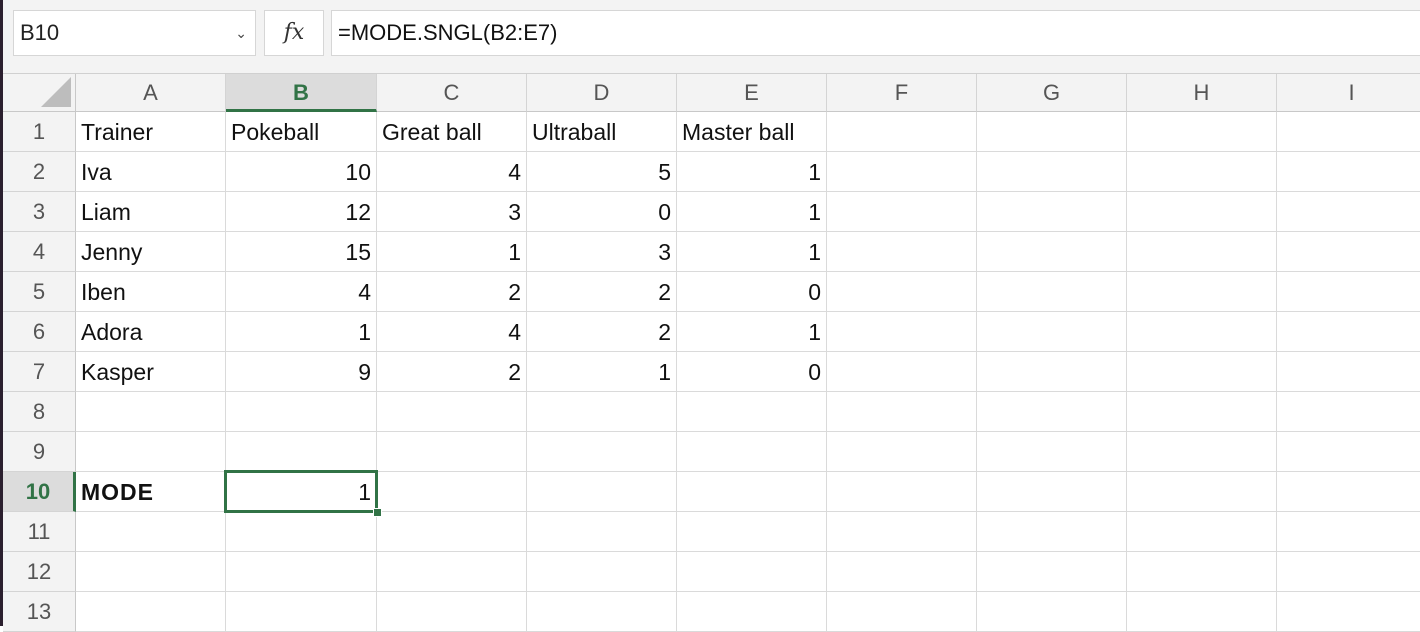 The width and height of the screenshot is (1420, 632). I want to click on cell-I6, so click(1348, 332).